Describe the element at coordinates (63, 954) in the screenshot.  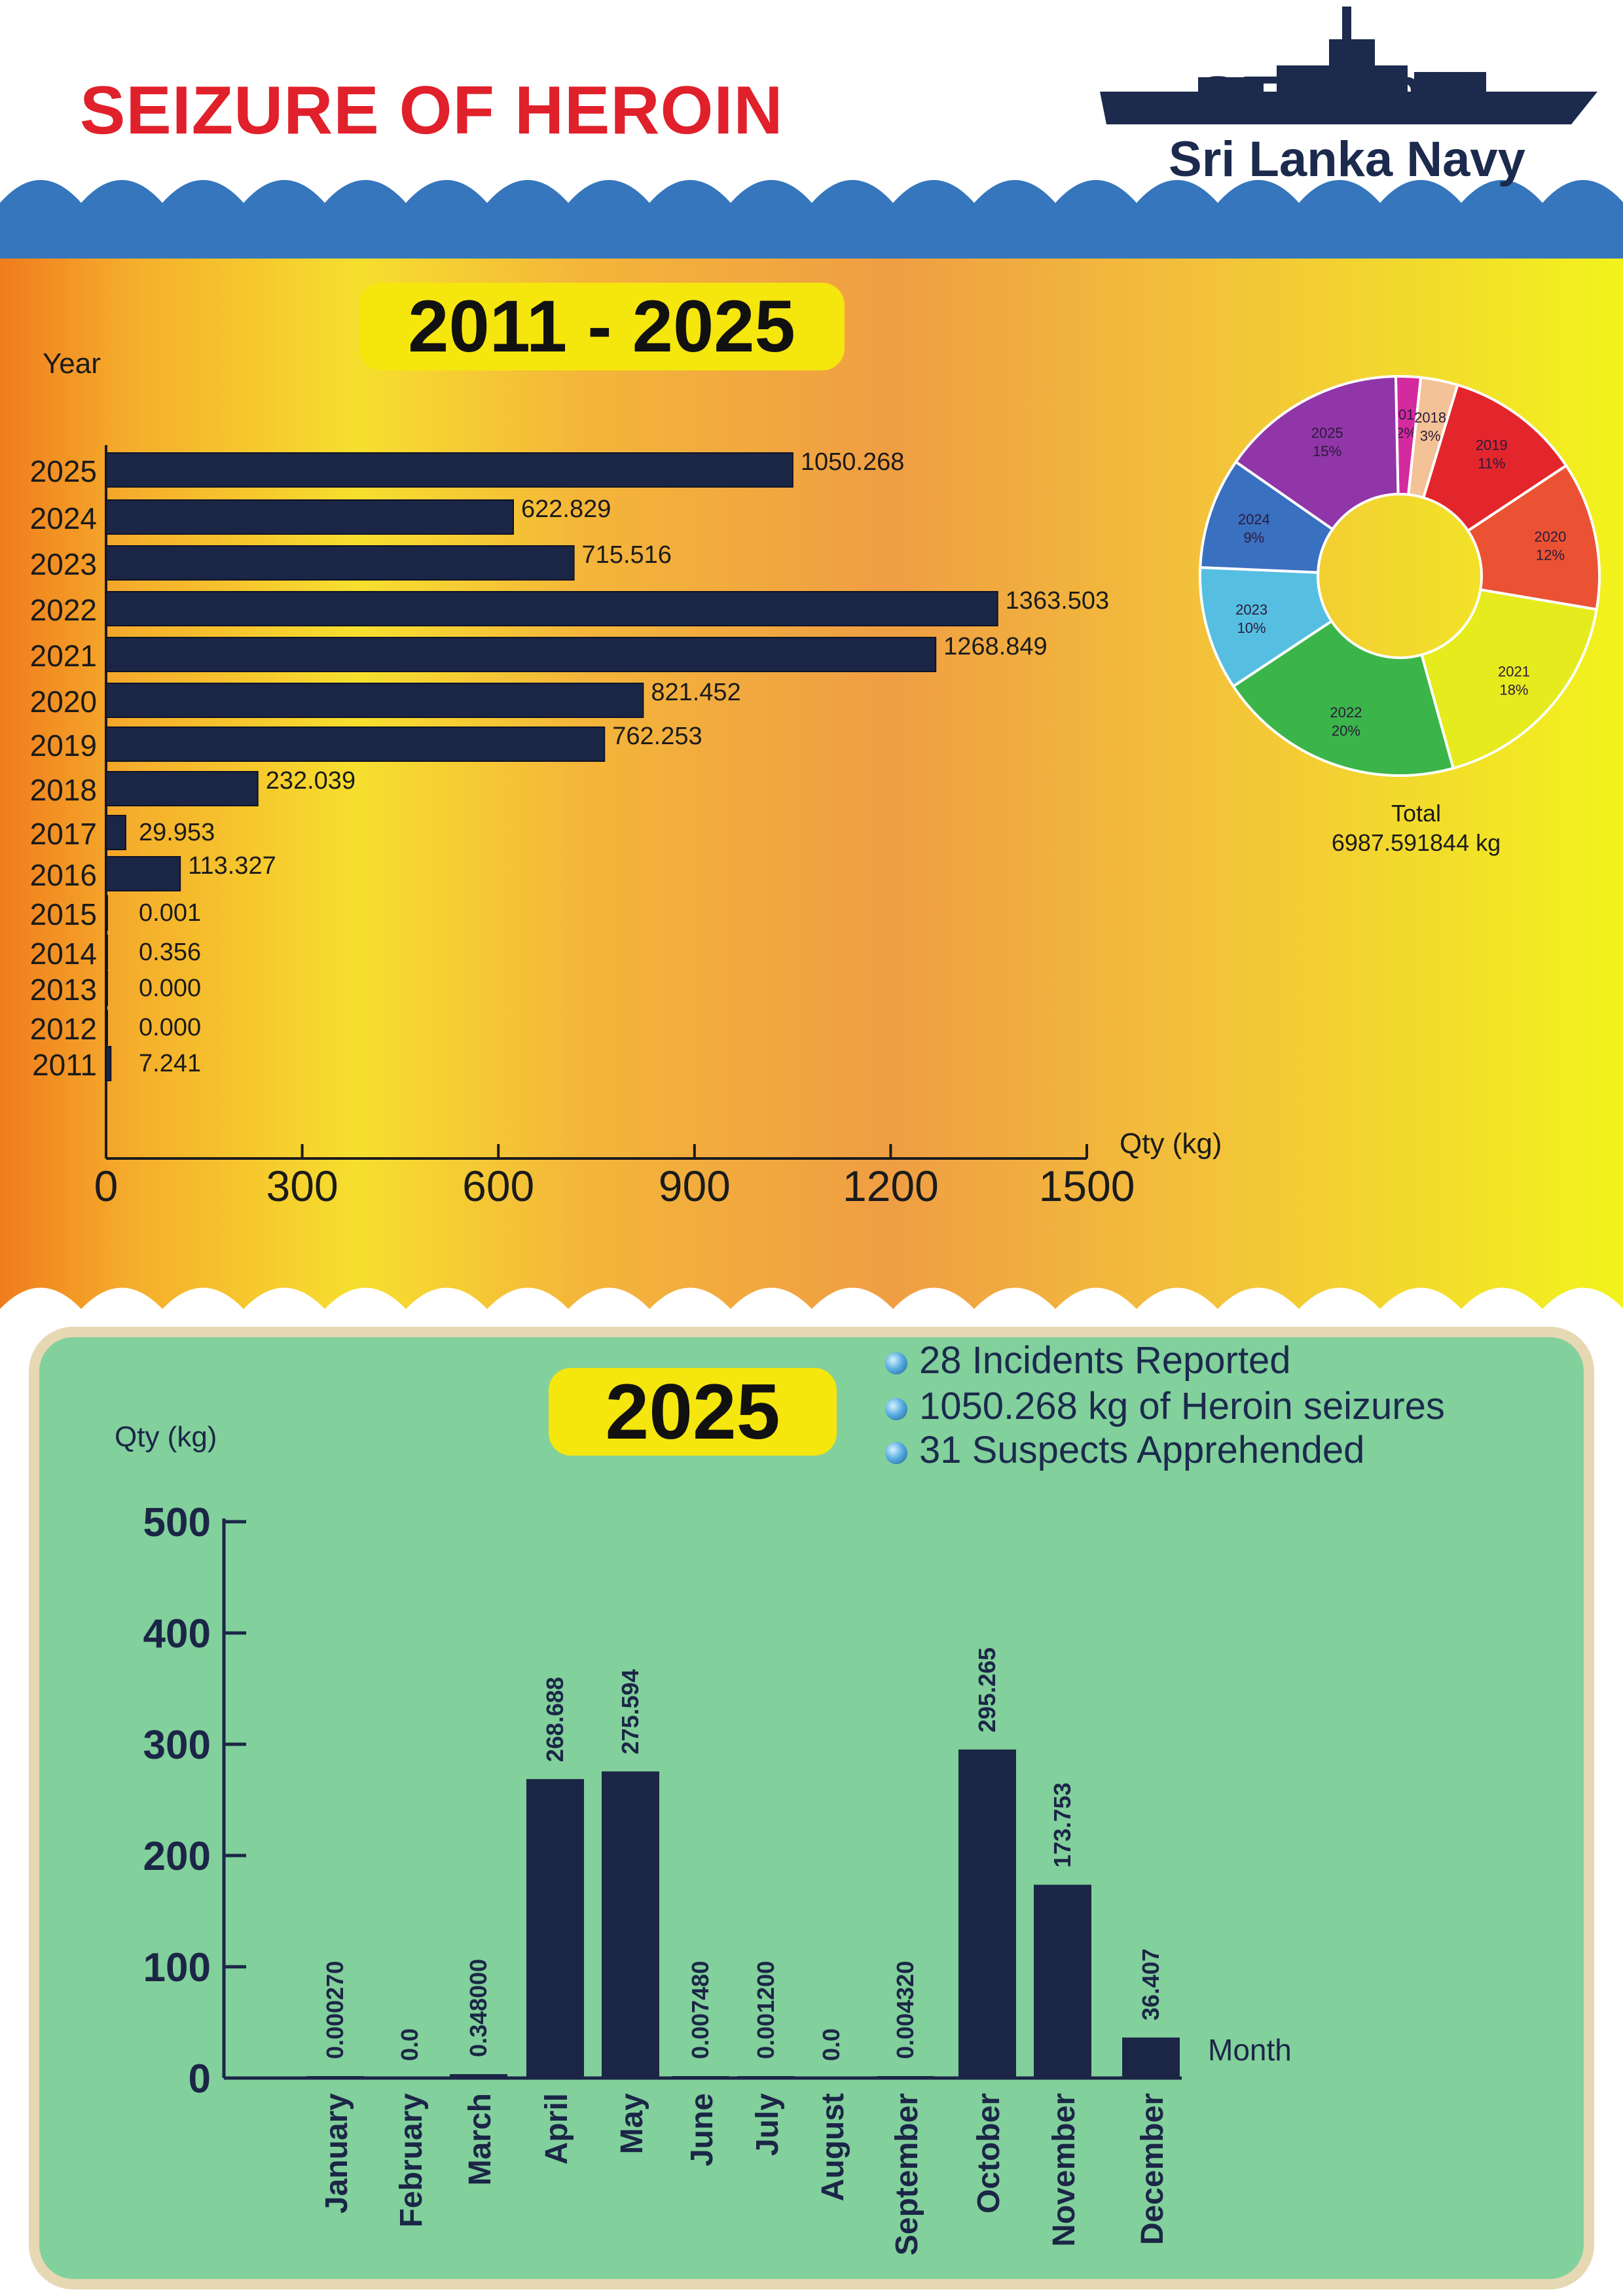
I see `y-tick-label: 2014` at that location.